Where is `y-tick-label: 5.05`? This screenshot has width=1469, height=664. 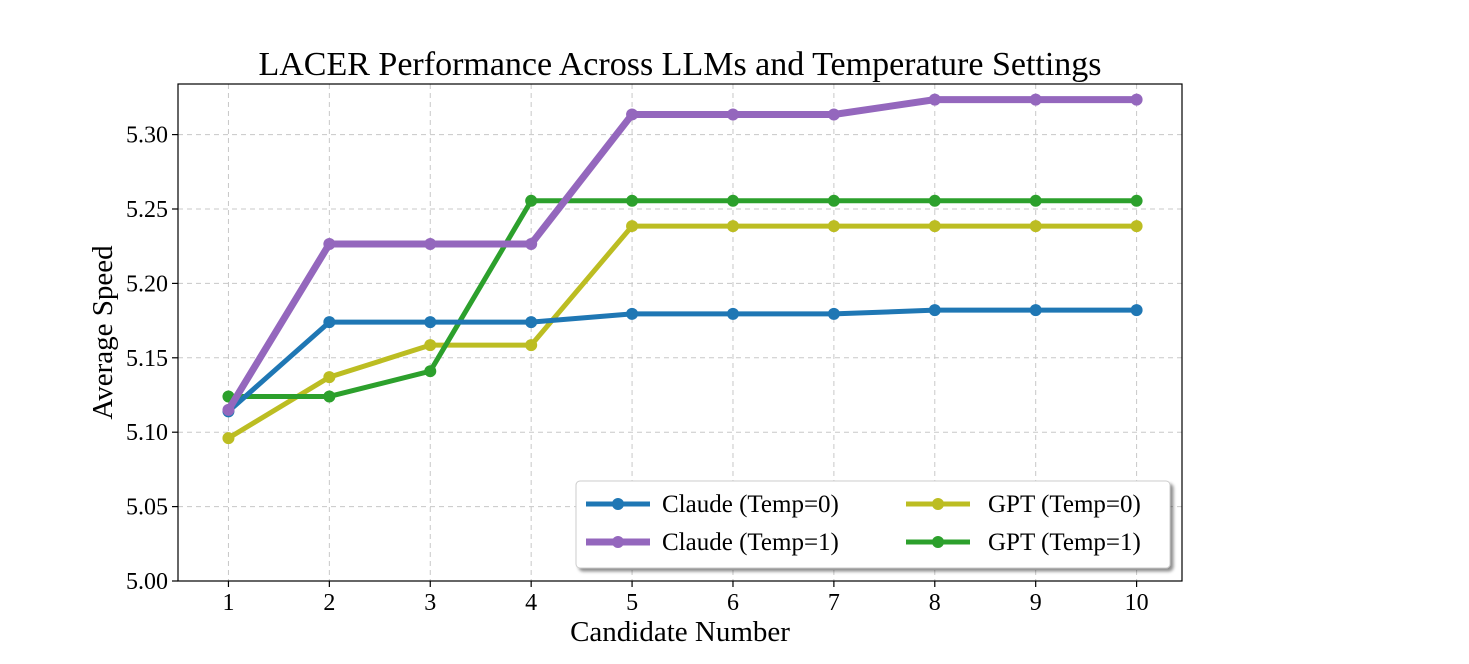
y-tick-label: 5.05 is located at coordinates (147, 508).